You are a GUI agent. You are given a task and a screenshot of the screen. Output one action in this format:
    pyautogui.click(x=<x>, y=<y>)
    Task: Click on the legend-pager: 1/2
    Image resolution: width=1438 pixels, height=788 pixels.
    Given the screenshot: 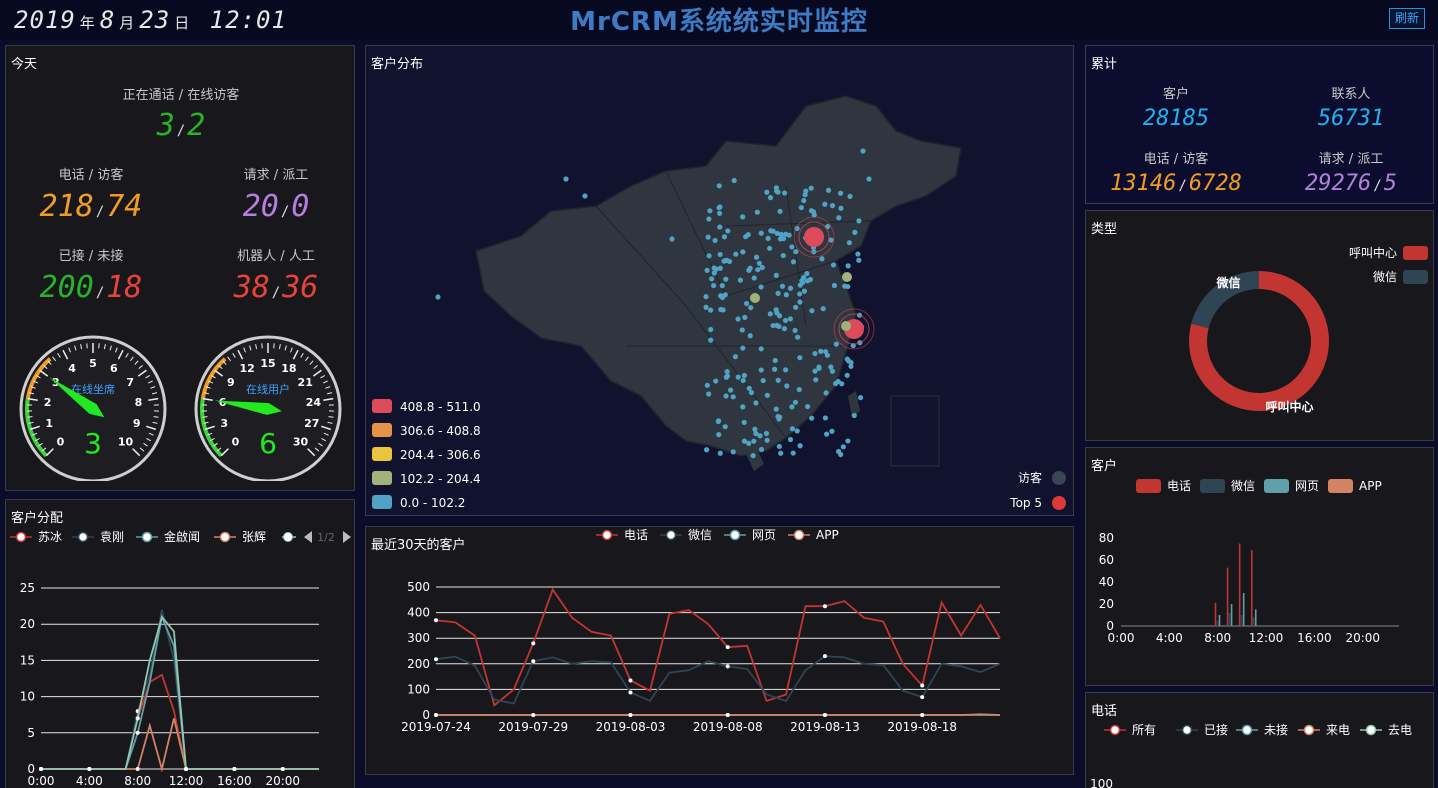 What is the action you would take?
    pyautogui.click(x=326, y=537)
    